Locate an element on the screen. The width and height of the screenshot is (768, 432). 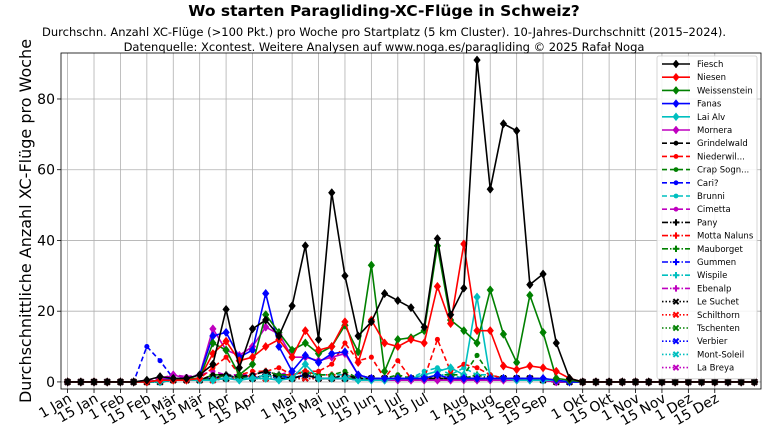
legend-entry: Gummen is located at coordinates (699, 263).